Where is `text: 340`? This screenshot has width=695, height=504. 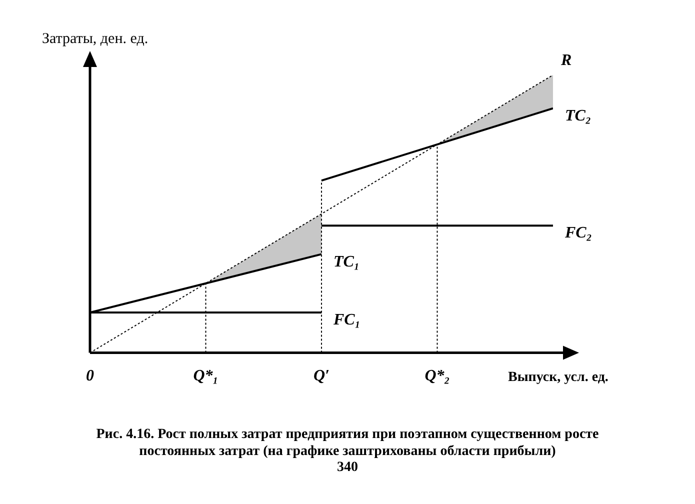 text: 340 is located at coordinates (347, 468).